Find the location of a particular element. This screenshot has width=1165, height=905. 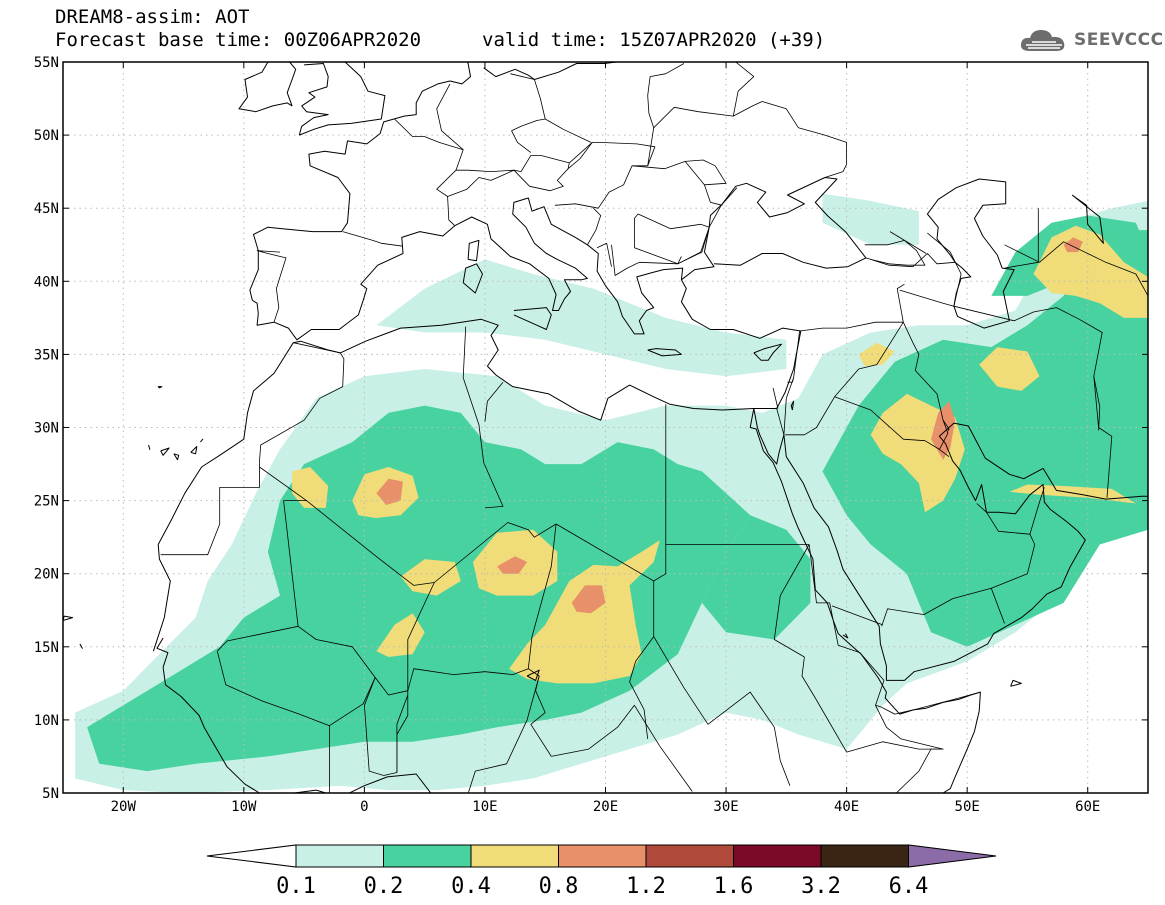

longitude-labels: 20W 10W 0 10E 20E 30E 40E 50E 60E is located at coordinates (606, 807).